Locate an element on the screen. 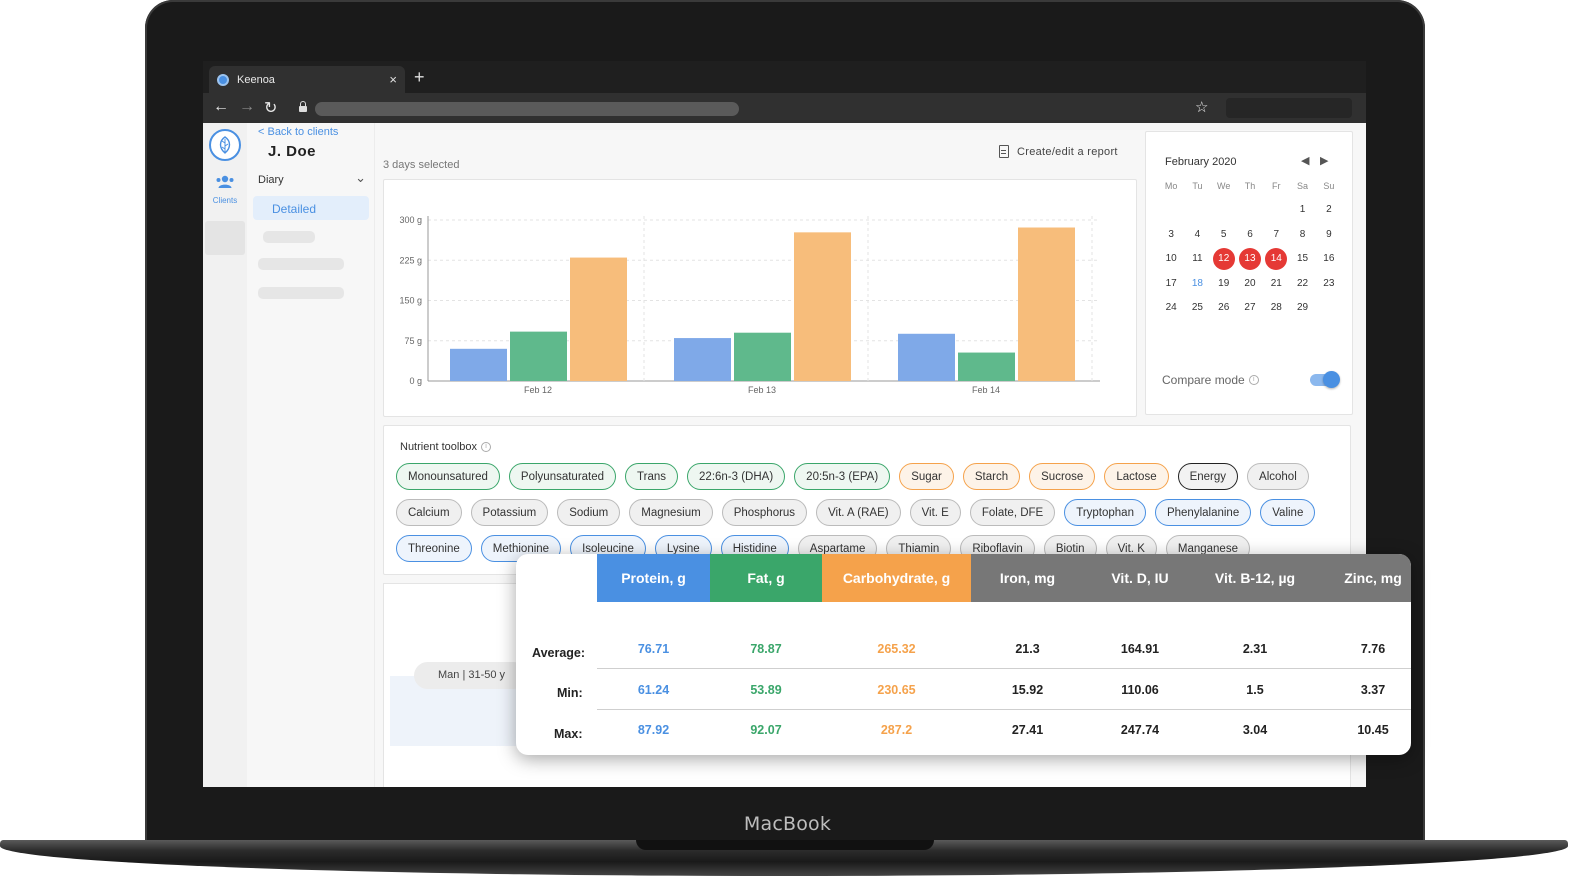 The height and width of the screenshot is (884, 1575). nutrient-chip: Magnesium is located at coordinates (671, 512).